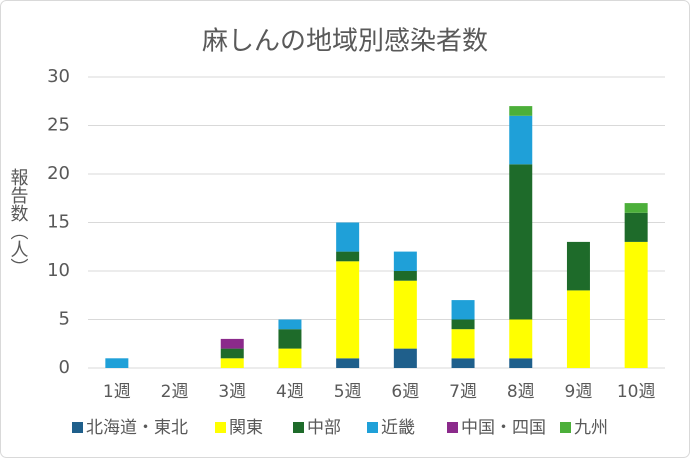  Describe the element at coordinates (636, 392) in the screenshot. I see `x-tick-label: 10週` at that location.